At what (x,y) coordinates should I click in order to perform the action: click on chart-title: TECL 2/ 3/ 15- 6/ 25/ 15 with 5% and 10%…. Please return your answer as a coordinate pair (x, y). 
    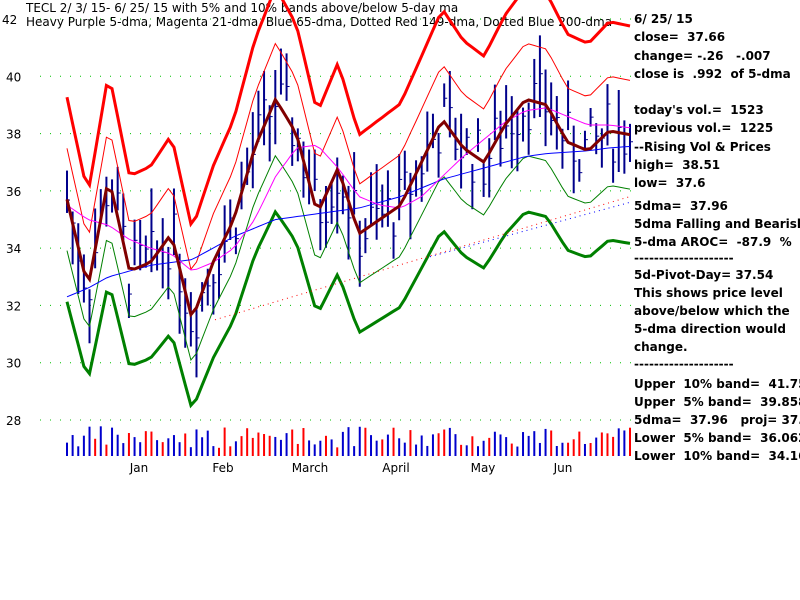
    Looking at the image, I should click on (241, 8).